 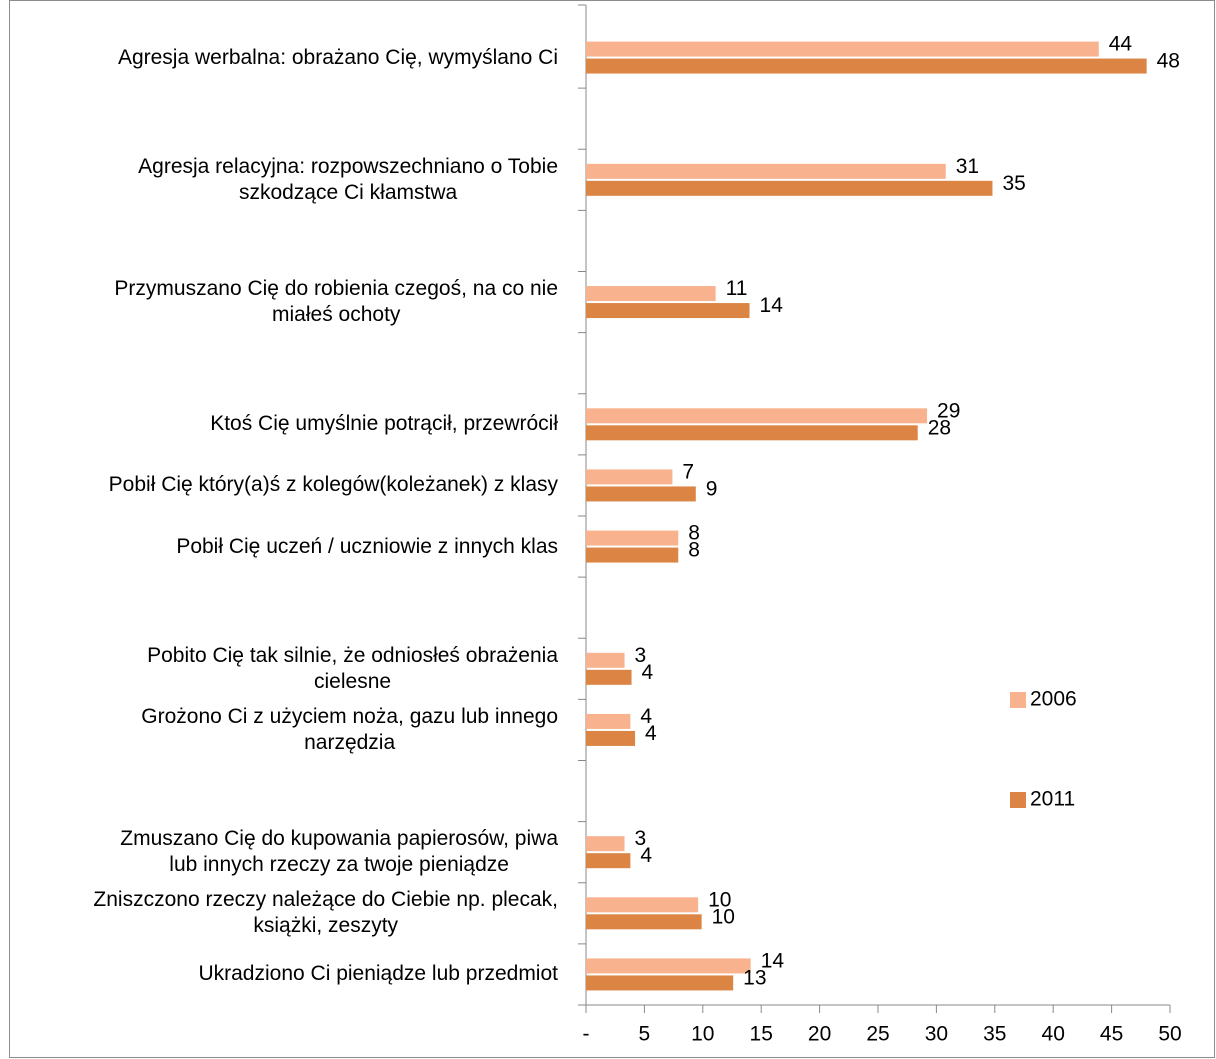 What do you see at coordinates (877, 1034) in the screenshot?
I see `x-tick-label: 25` at bounding box center [877, 1034].